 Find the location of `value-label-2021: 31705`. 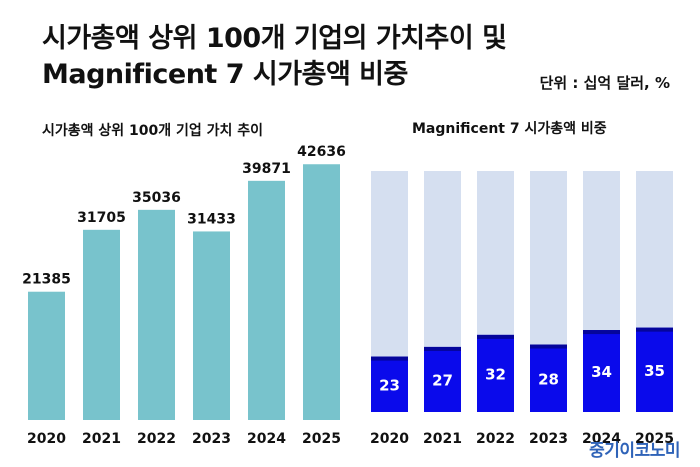

value-label-2021: 31705 is located at coordinates (101, 218).